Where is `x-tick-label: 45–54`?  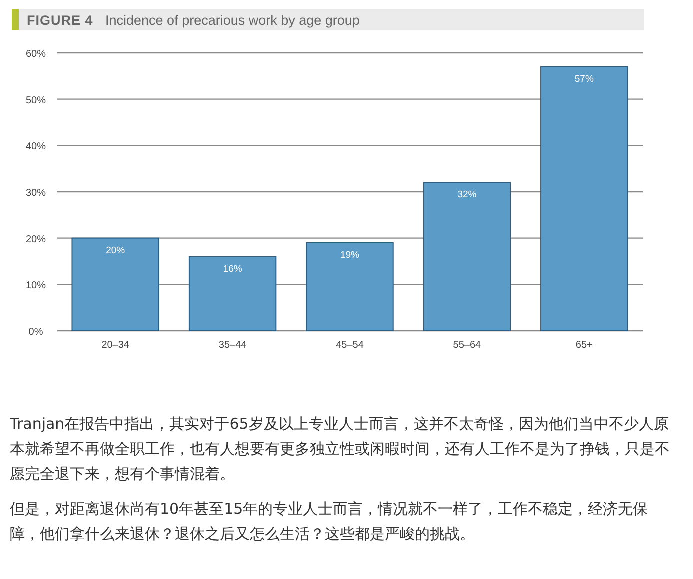 x-tick-label: 45–54 is located at coordinates (350, 345).